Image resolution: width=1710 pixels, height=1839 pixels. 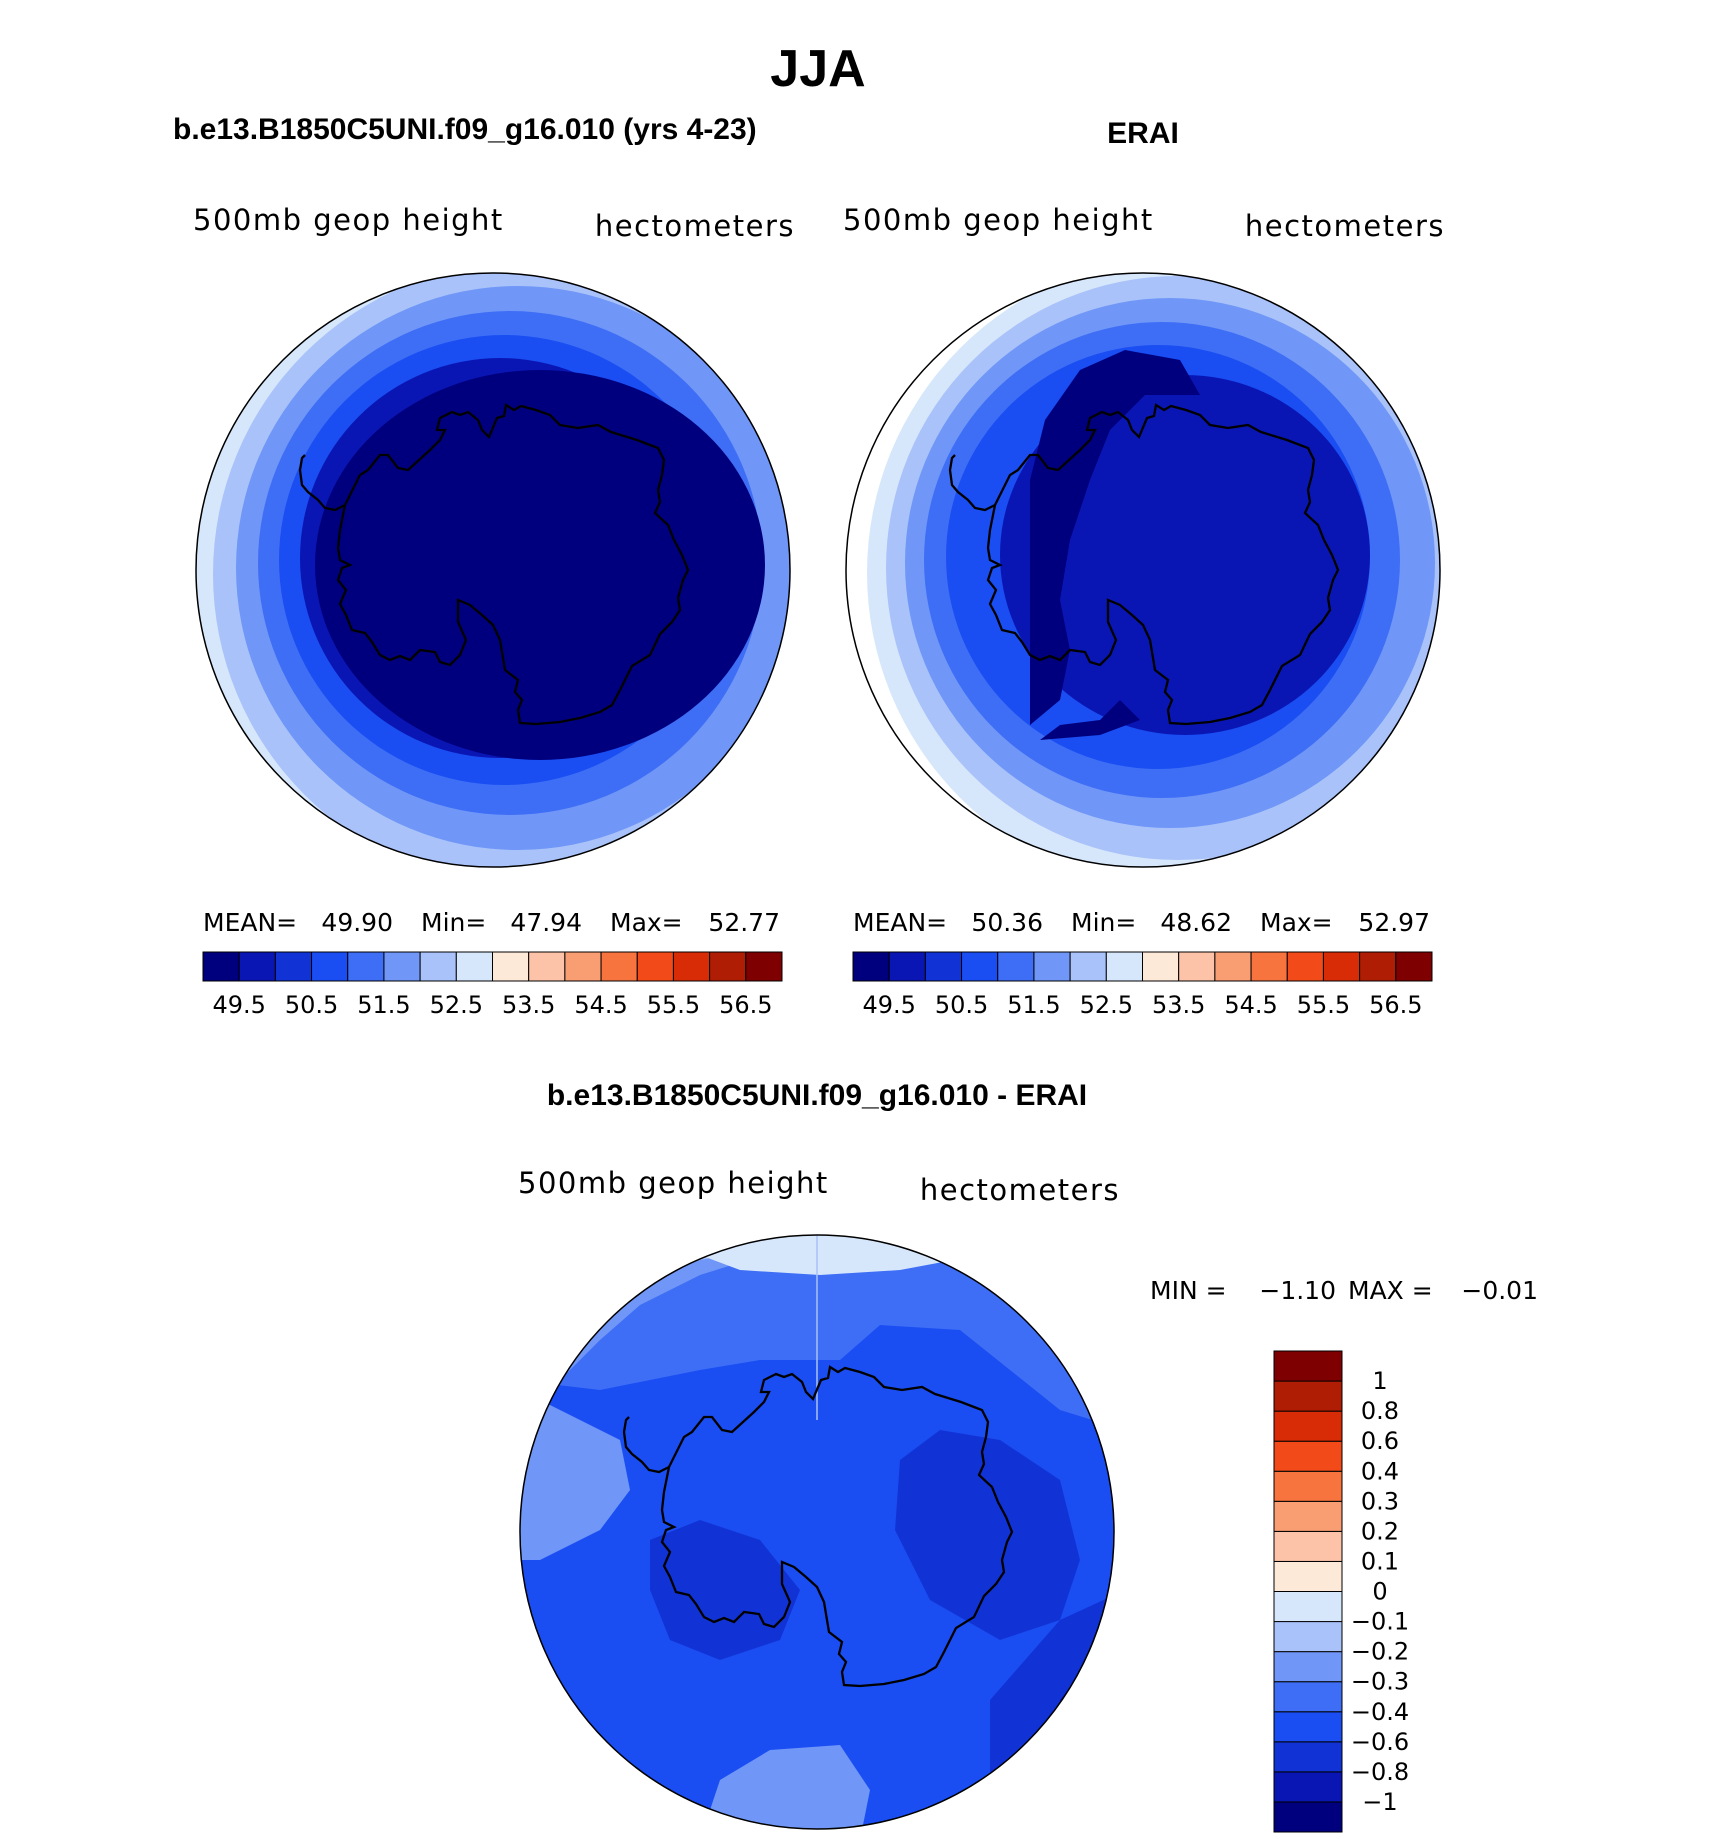 What do you see at coordinates (465, 129) in the screenshot?
I see `model-panel-title: b.e13.B1850C5UNI.f09_g16.010 (yrs 4-23)` at bounding box center [465, 129].